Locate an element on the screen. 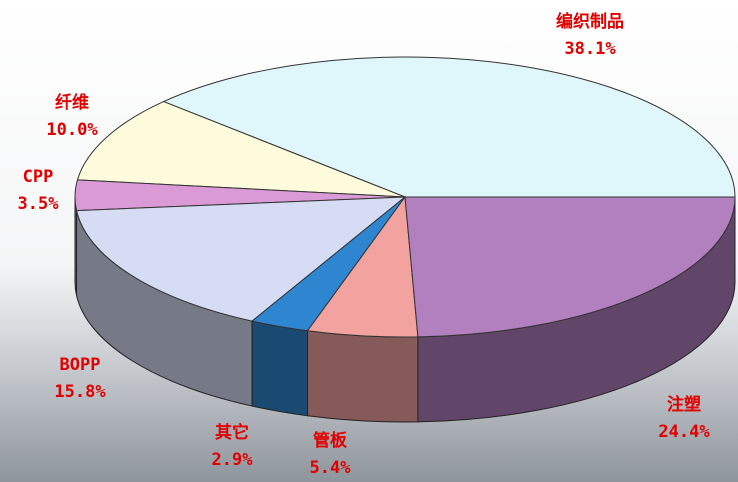 The width and height of the screenshot is (738, 482). value-label: 38.1% is located at coordinates (590, 49).